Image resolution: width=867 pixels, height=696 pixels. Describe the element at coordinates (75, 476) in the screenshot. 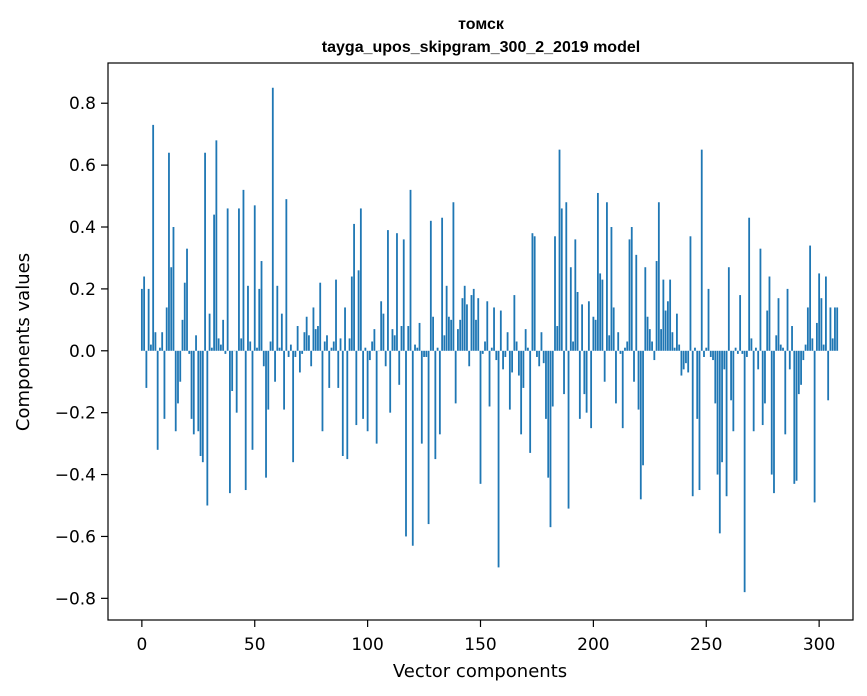

I see `y-tick-label: −0.4` at that location.